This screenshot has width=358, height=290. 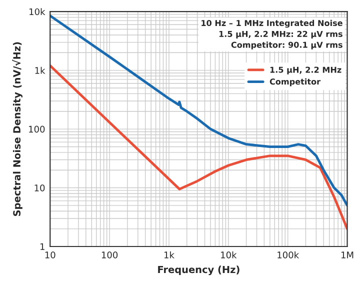 What do you see at coordinates (229, 254) in the screenshot?
I see `x-tick-label: 10k` at bounding box center [229, 254].